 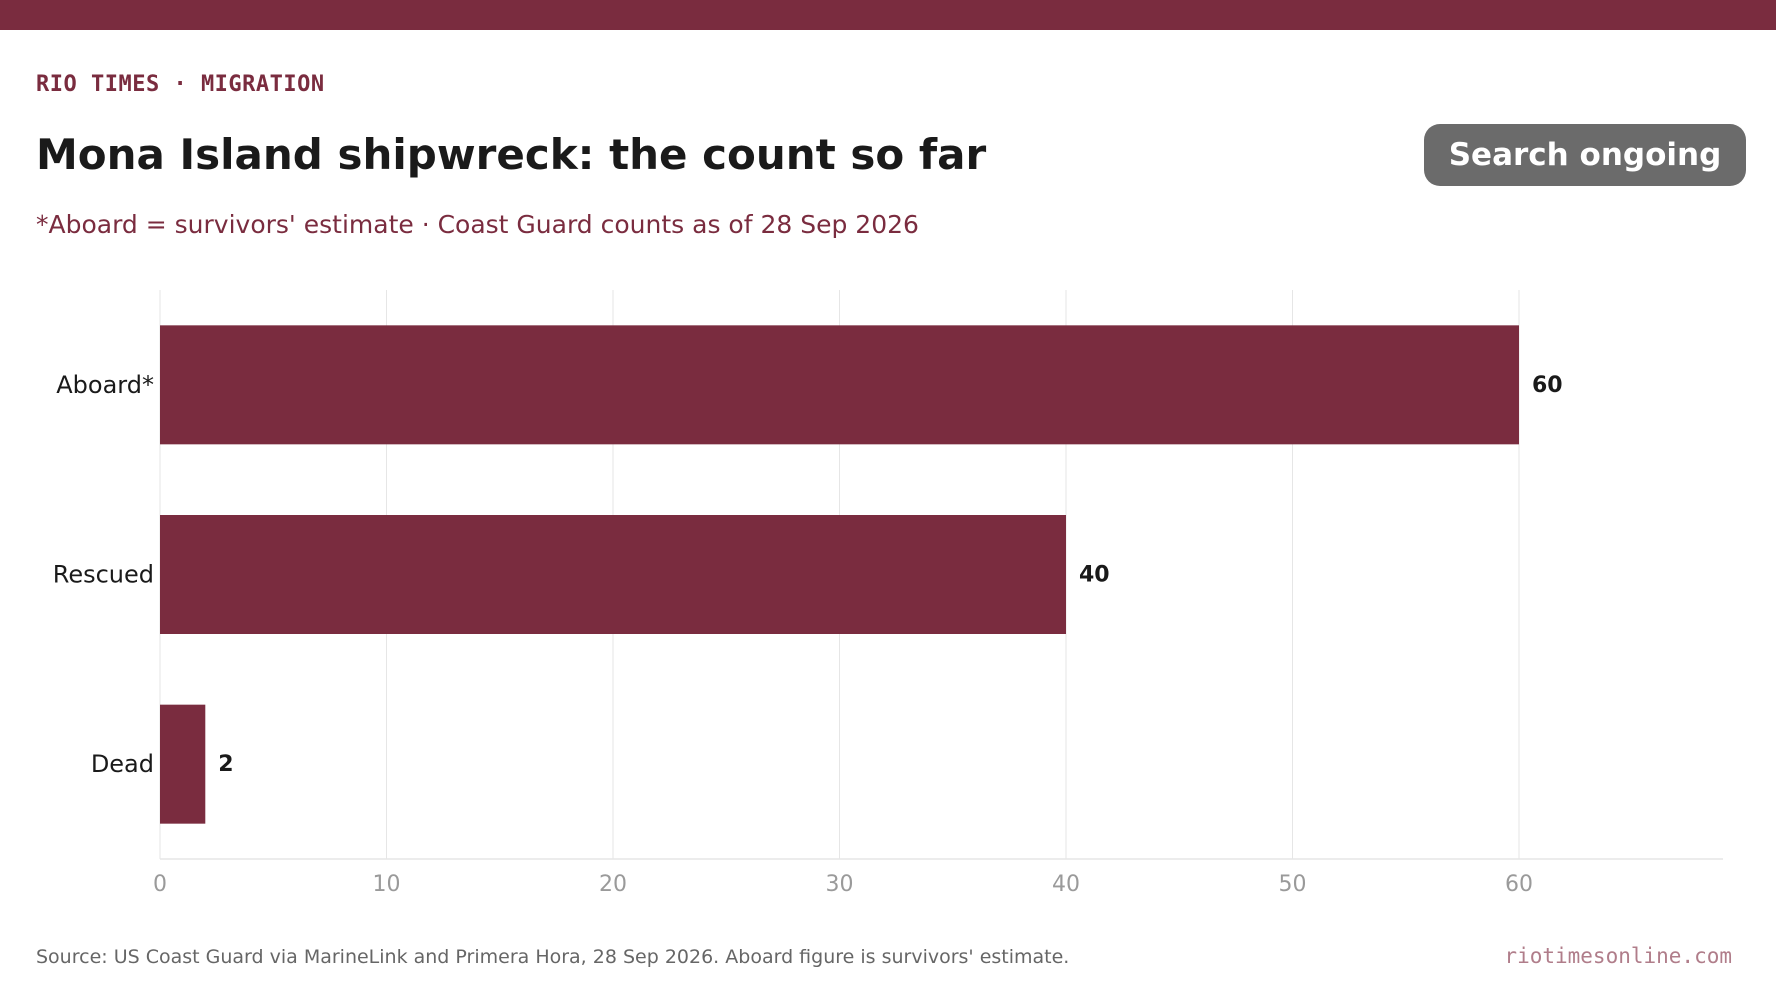 I want to click on top-brand-bar, so click(x=888, y=15).